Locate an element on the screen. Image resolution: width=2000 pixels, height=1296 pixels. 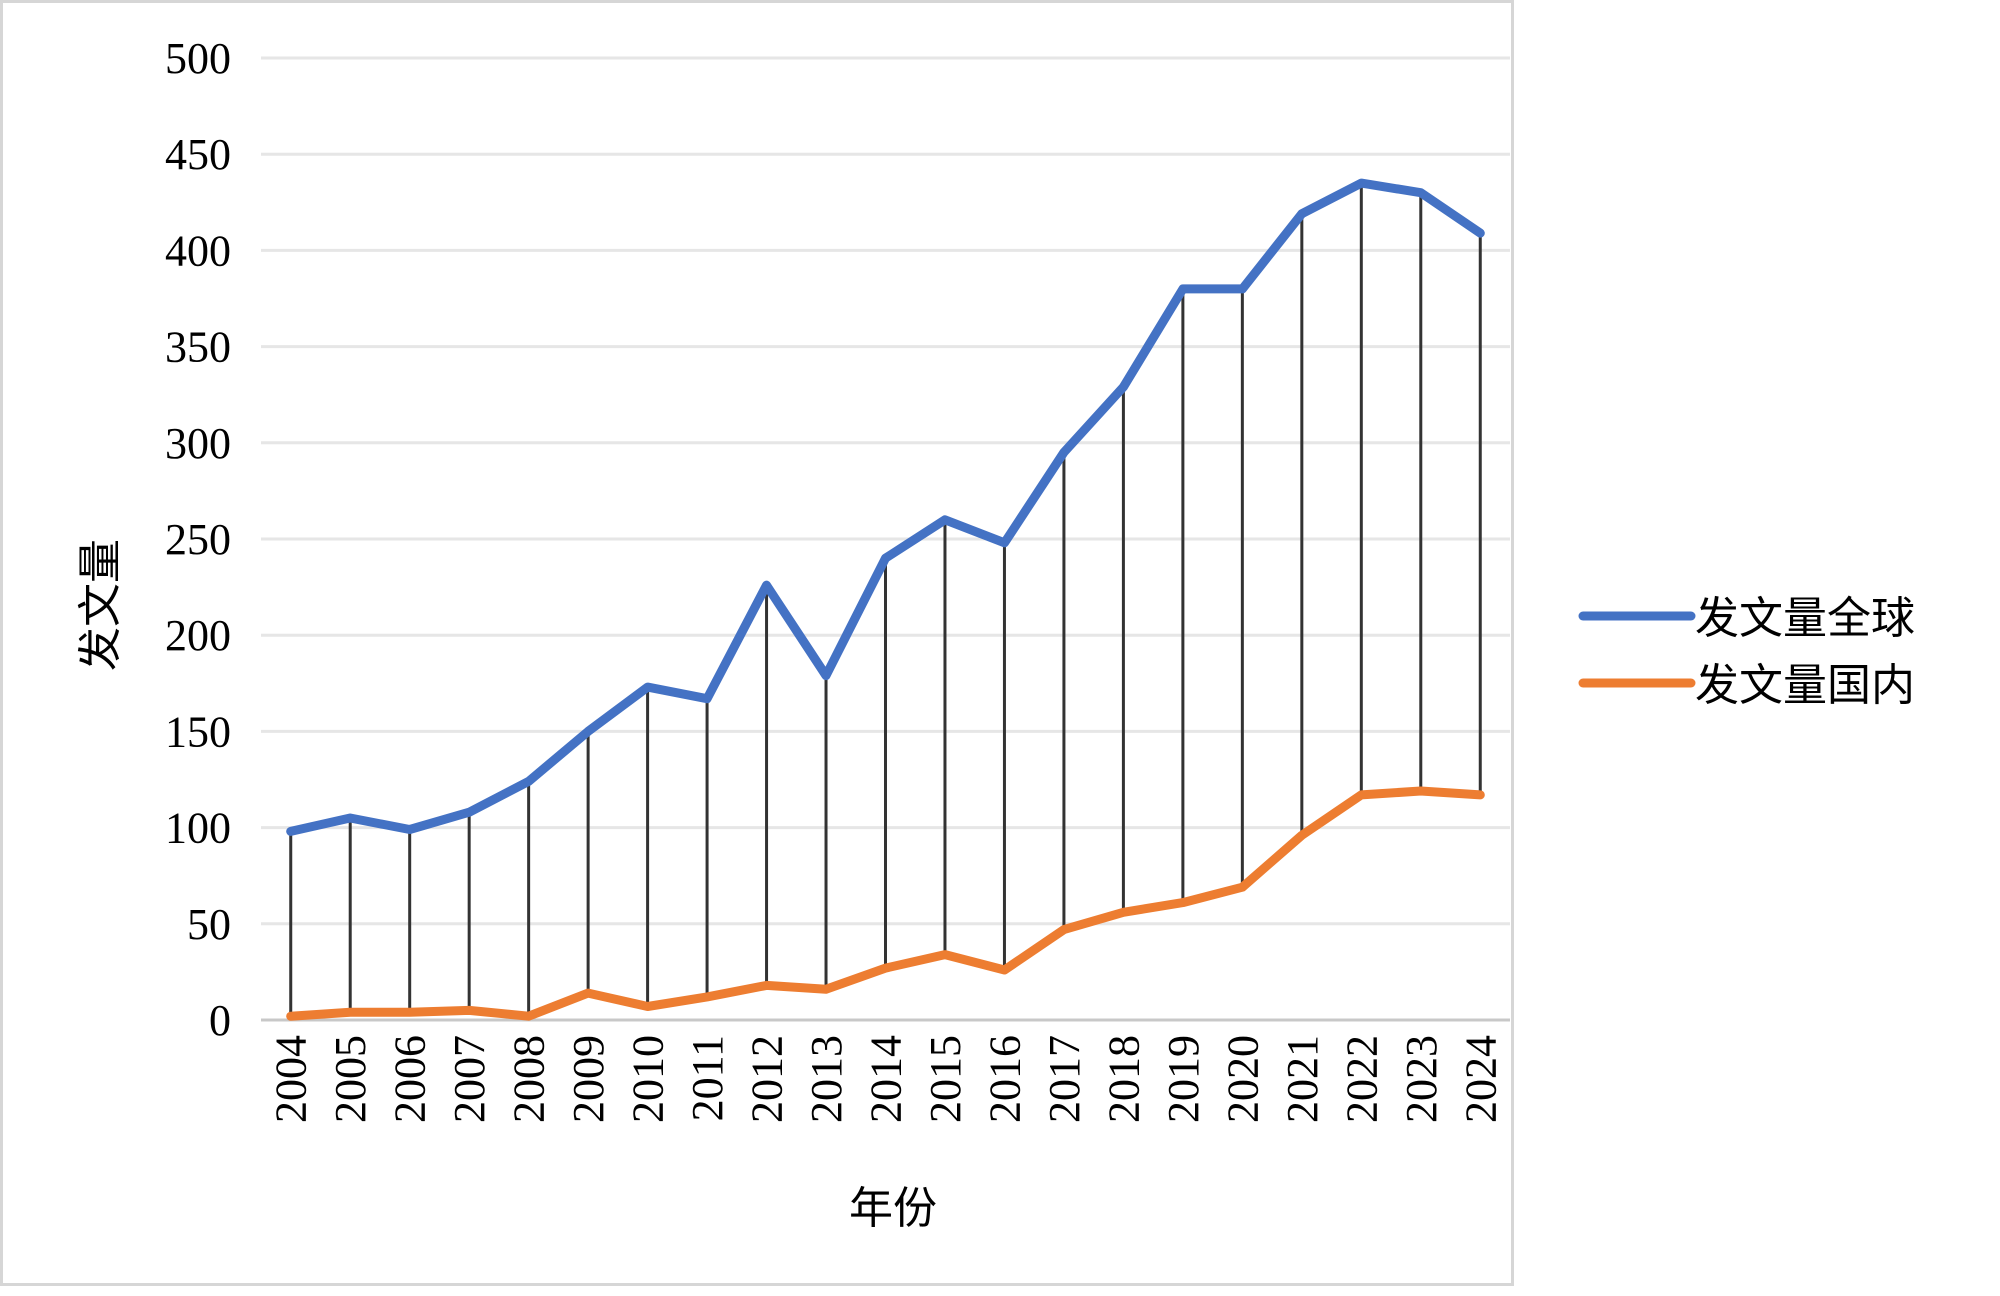
x-tick-label: 2020 is located at coordinates (1242, 1079).